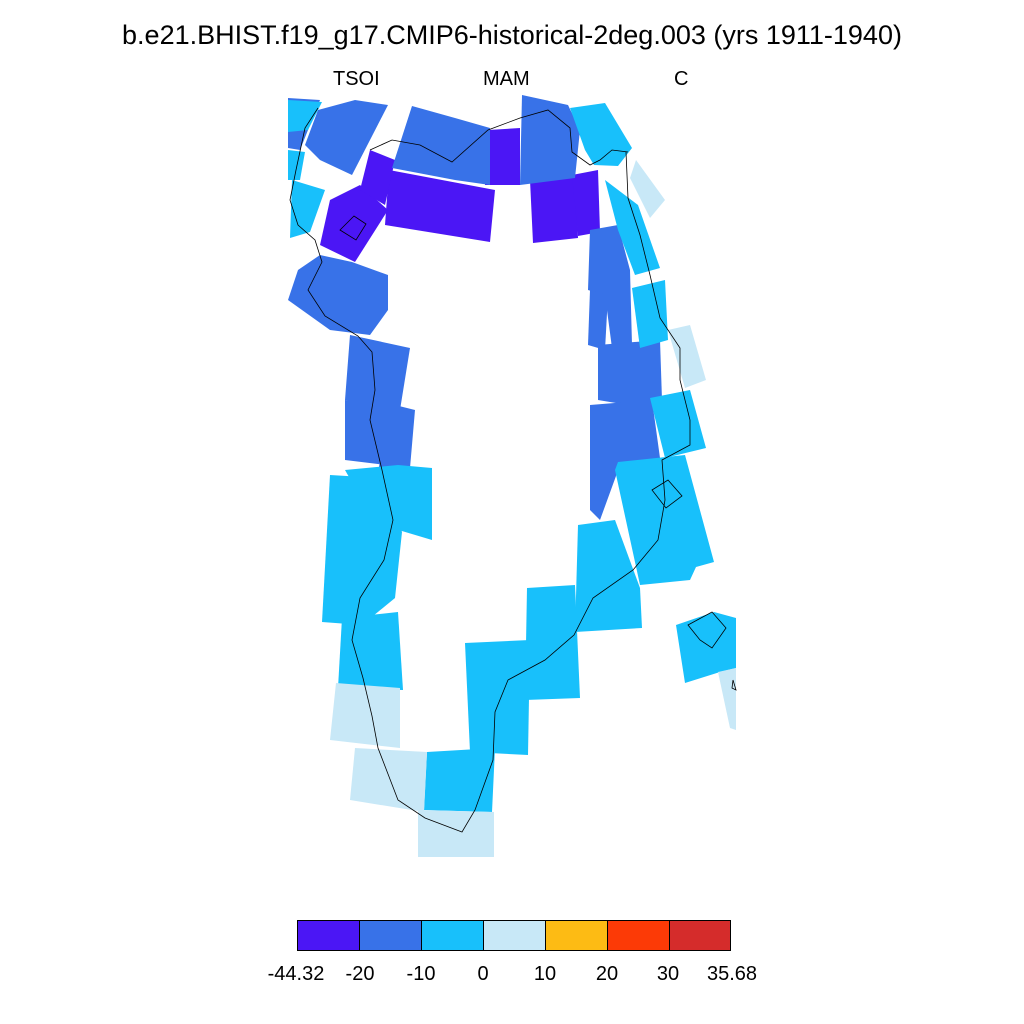  Describe the element at coordinates (483, 974) in the screenshot. I see `colorbar-label: 0` at that location.